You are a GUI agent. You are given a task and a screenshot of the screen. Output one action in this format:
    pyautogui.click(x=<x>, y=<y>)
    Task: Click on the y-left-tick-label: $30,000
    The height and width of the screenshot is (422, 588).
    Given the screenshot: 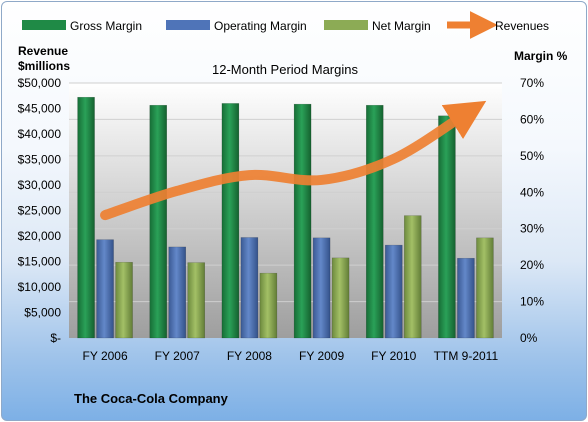 What is the action you would take?
    pyautogui.click(x=40, y=185)
    